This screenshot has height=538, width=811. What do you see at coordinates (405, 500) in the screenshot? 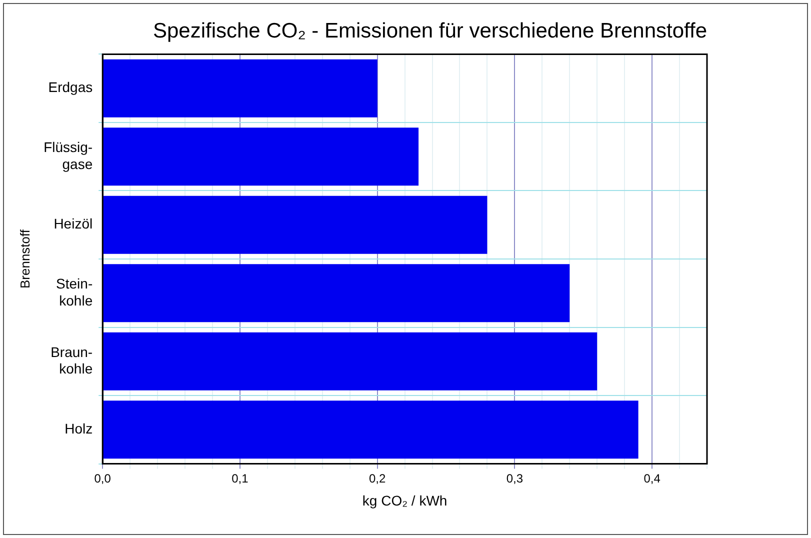
I see `x-axis-title: kg CO₂ / kWh` at bounding box center [405, 500].